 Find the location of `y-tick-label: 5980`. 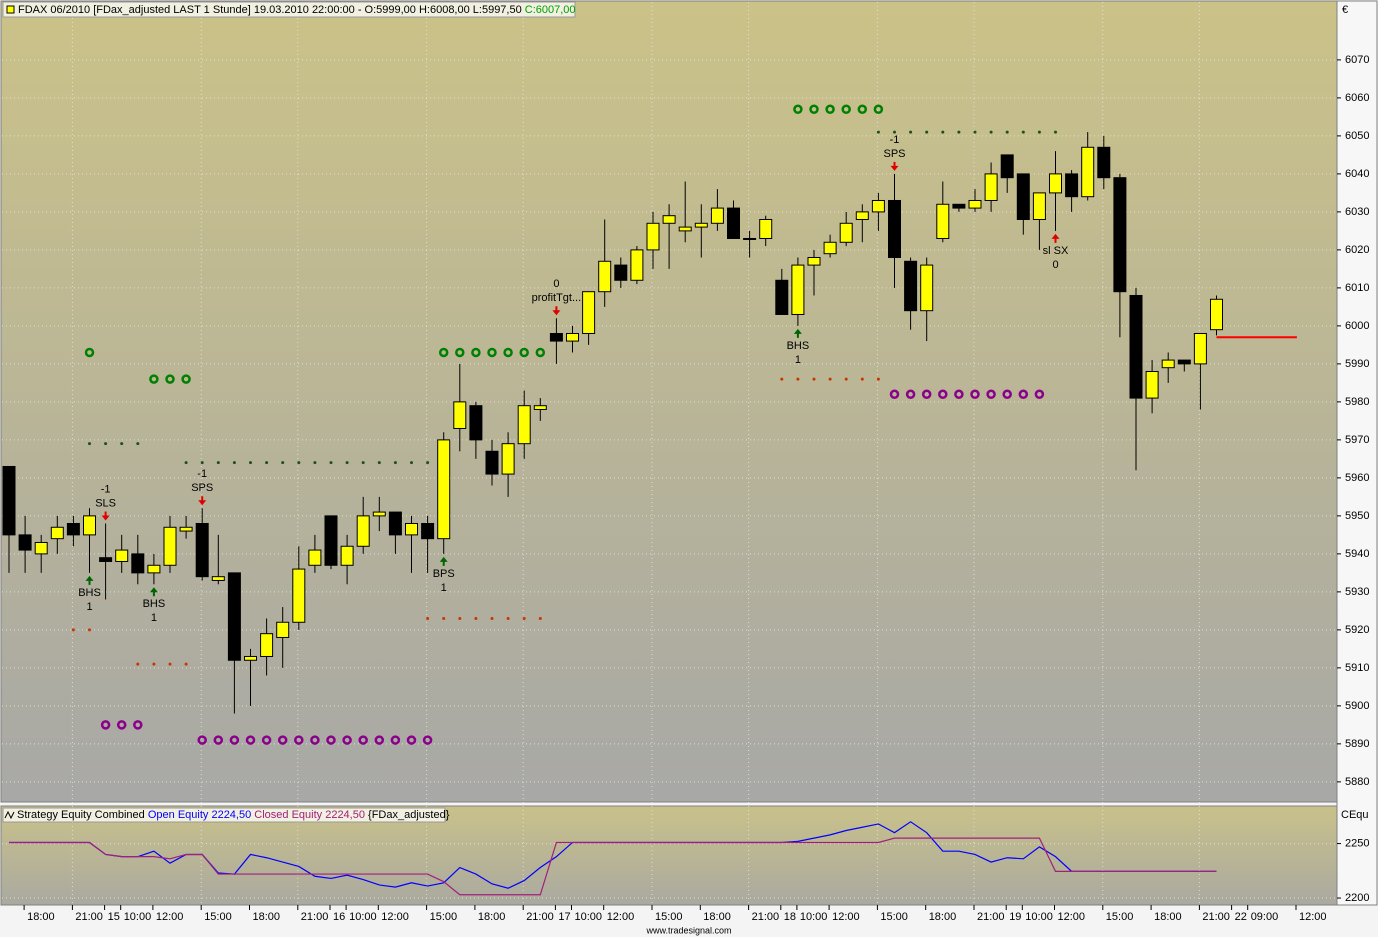

y-tick-label: 5980 is located at coordinates (1357, 402).